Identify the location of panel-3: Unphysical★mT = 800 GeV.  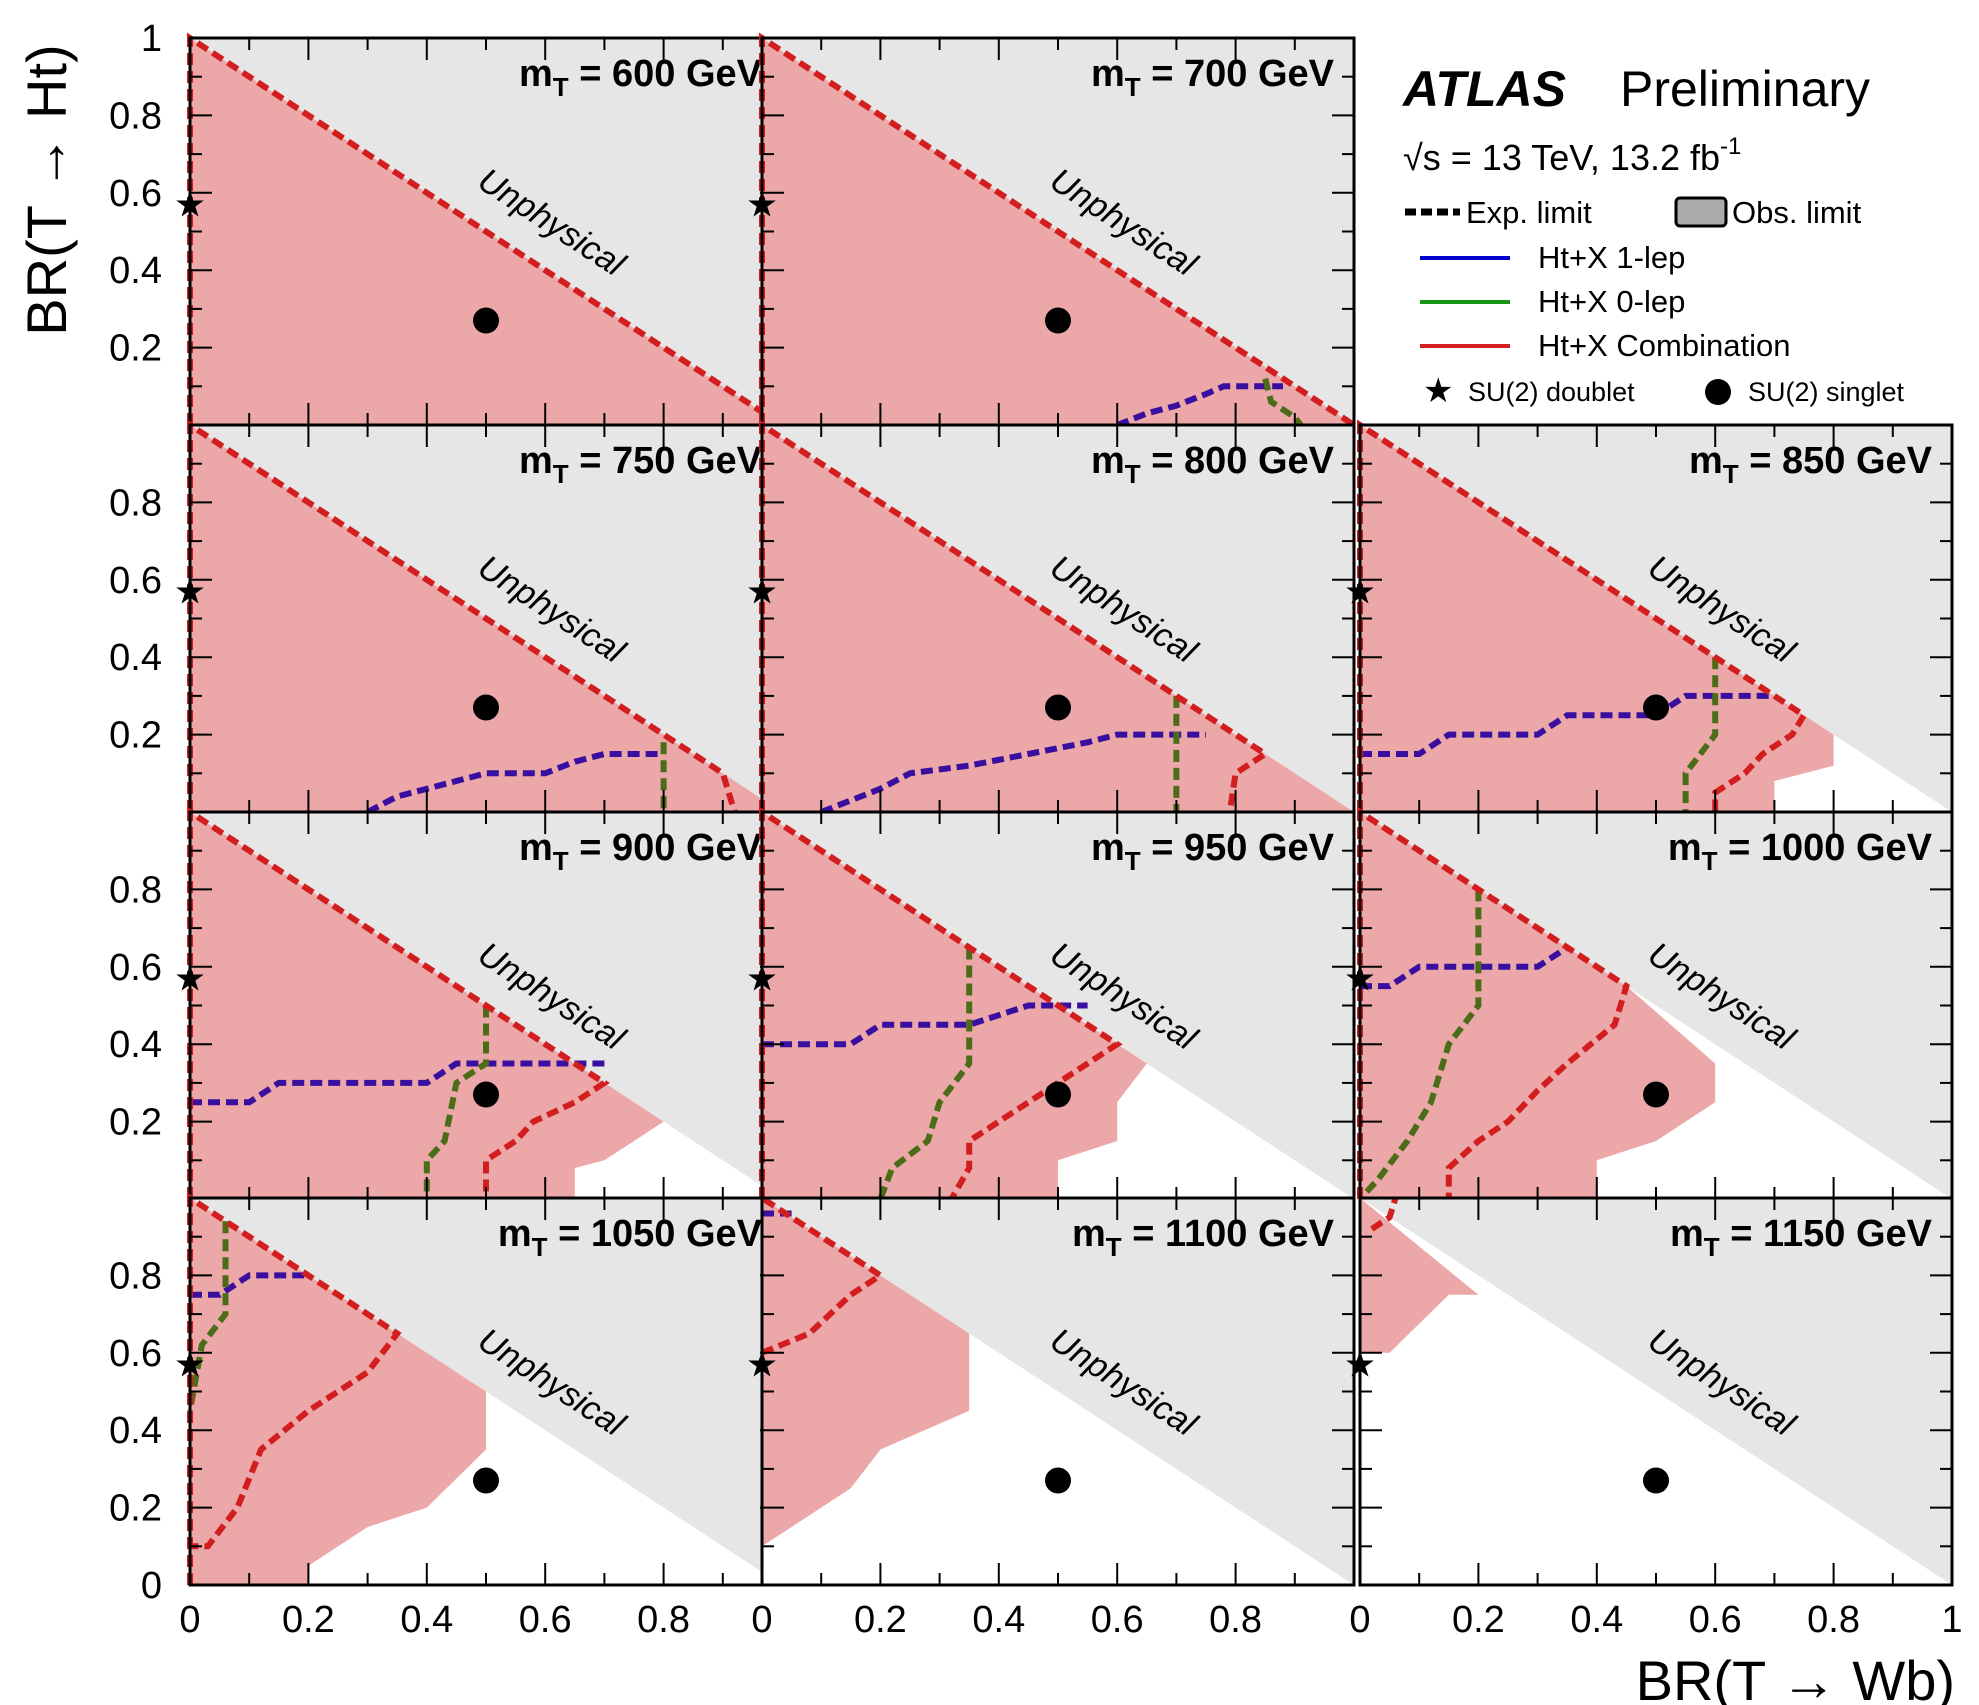
(1051, 617).